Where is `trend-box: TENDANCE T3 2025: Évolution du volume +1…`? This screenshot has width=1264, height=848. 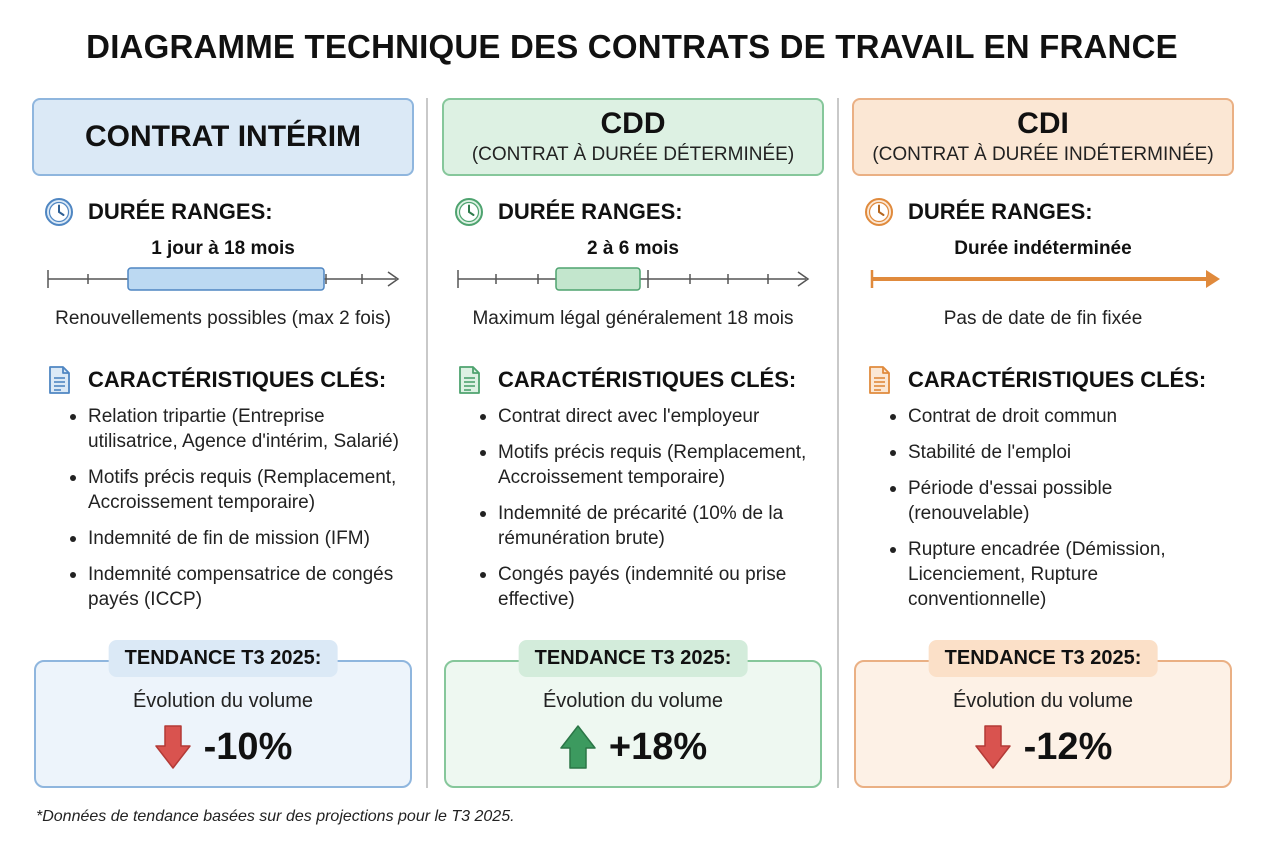 trend-box: TENDANCE T3 2025: Évolution du volume +1… is located at coordinates (633, 714).